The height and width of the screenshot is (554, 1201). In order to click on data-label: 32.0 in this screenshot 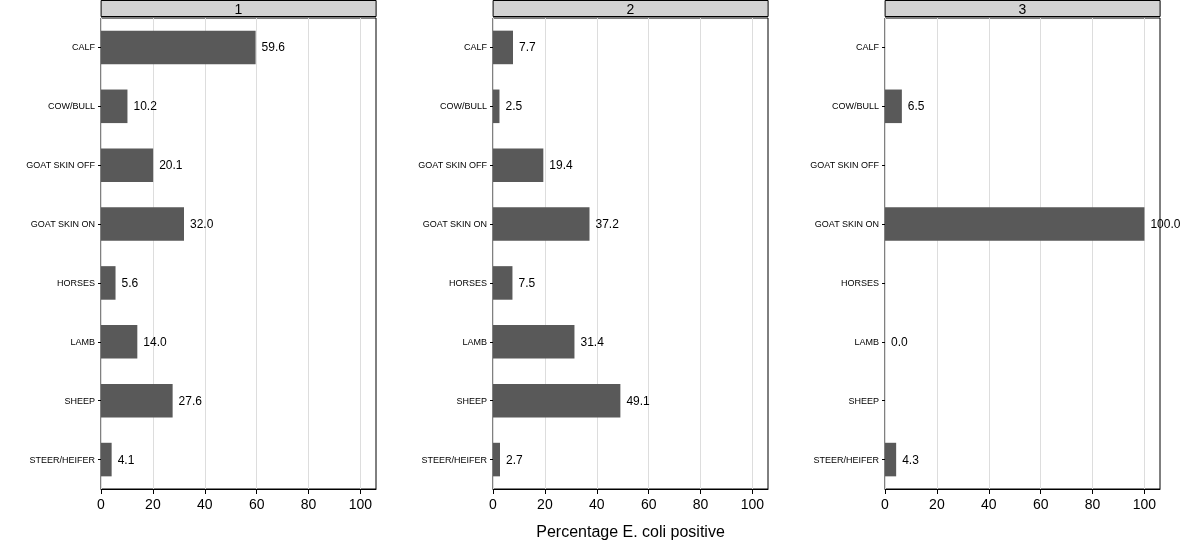, I will do `click(202, 224)`.